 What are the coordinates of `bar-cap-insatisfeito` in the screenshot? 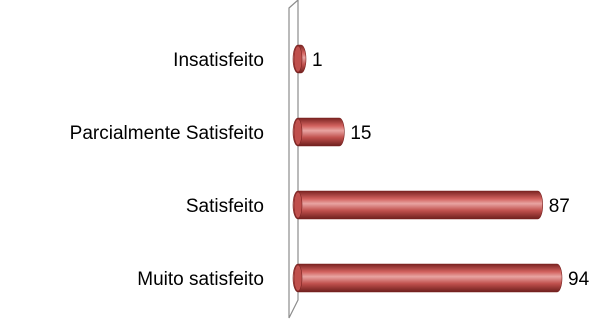 It's located at (298, 59).